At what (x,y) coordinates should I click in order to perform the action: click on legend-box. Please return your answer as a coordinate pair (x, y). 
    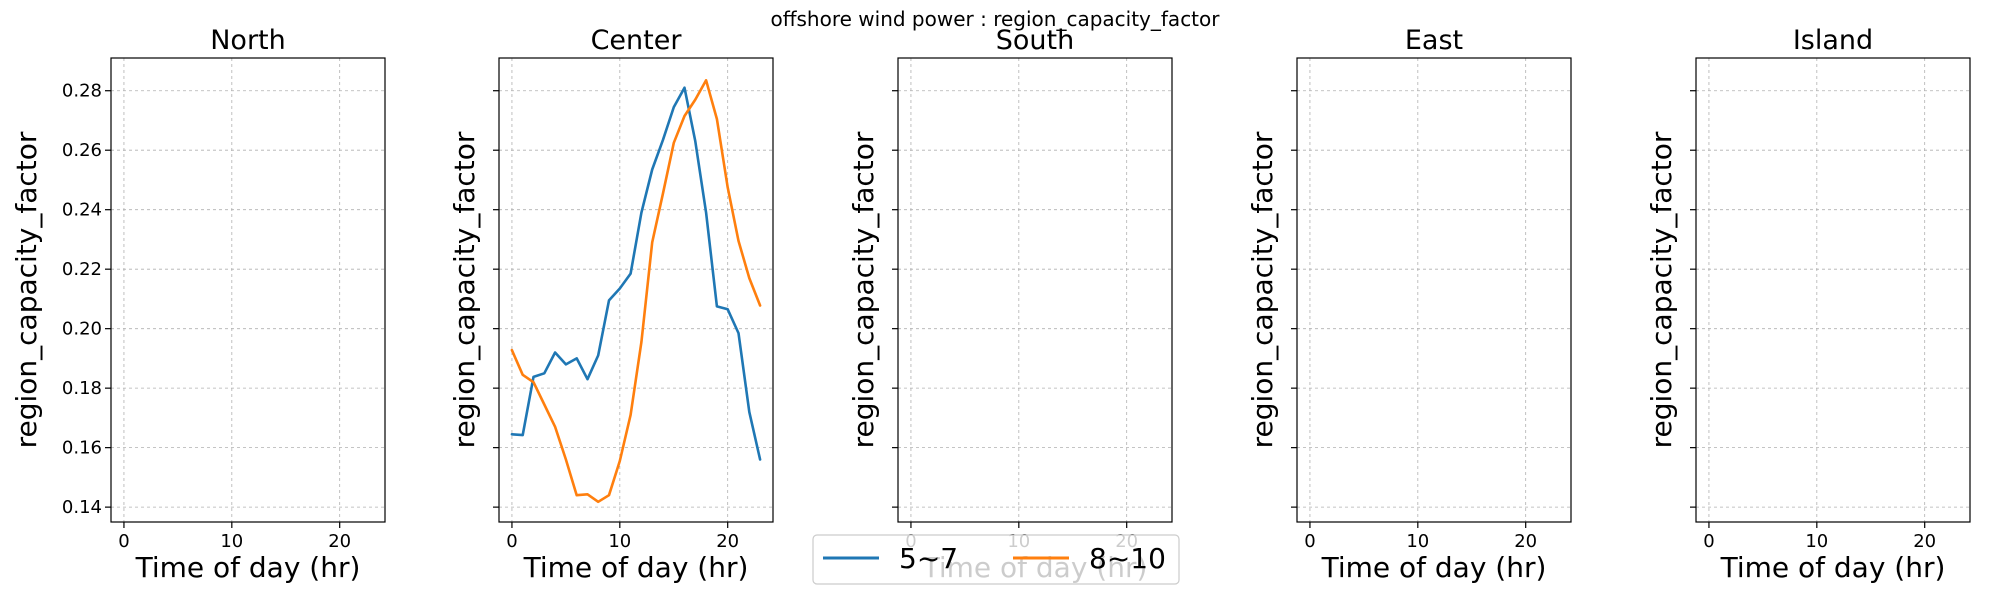
    Looking at the image, I should click on (996, 559).